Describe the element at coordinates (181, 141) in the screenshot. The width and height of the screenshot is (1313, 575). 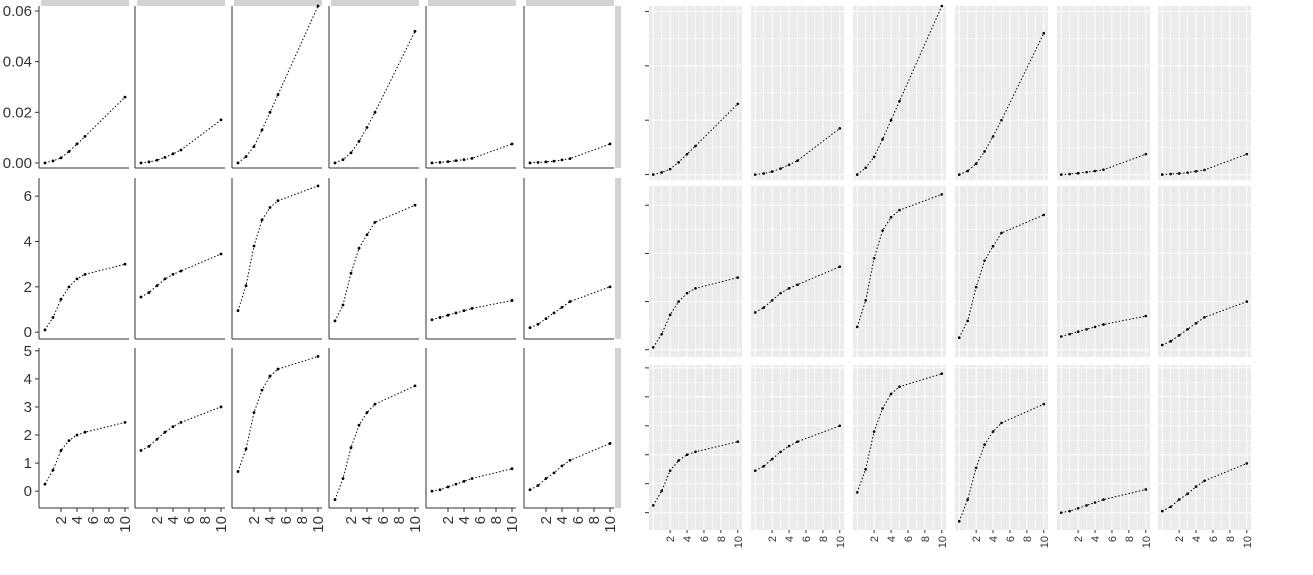
I see `series-line-r1-c2` at that location.